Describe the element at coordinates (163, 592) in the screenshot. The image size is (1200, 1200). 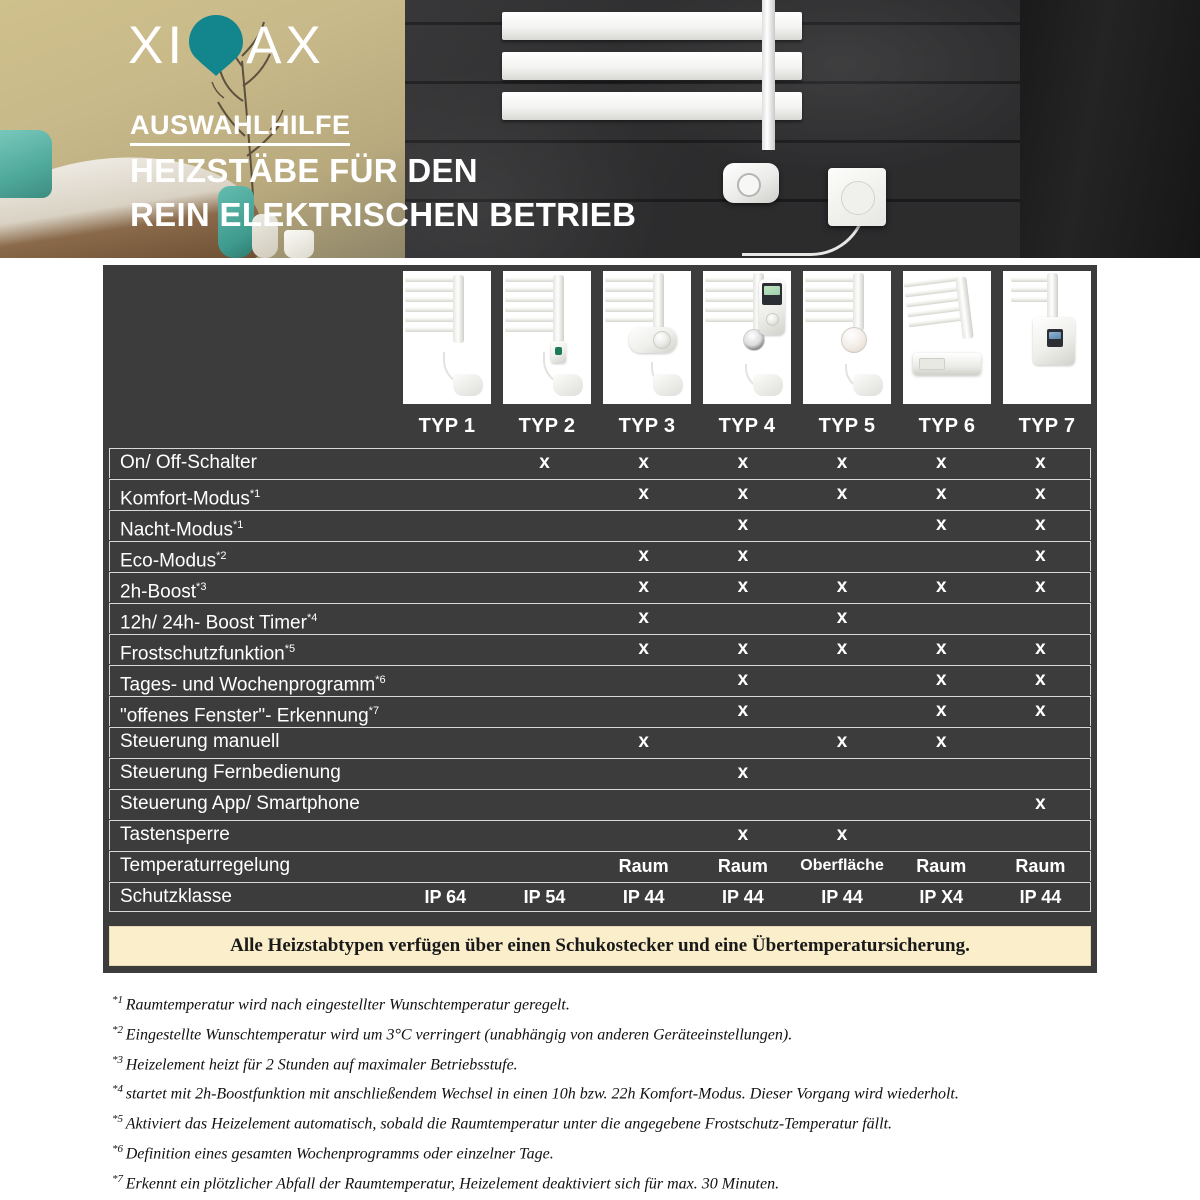
I see `feature-label: 2h-Boost*3` at that location.